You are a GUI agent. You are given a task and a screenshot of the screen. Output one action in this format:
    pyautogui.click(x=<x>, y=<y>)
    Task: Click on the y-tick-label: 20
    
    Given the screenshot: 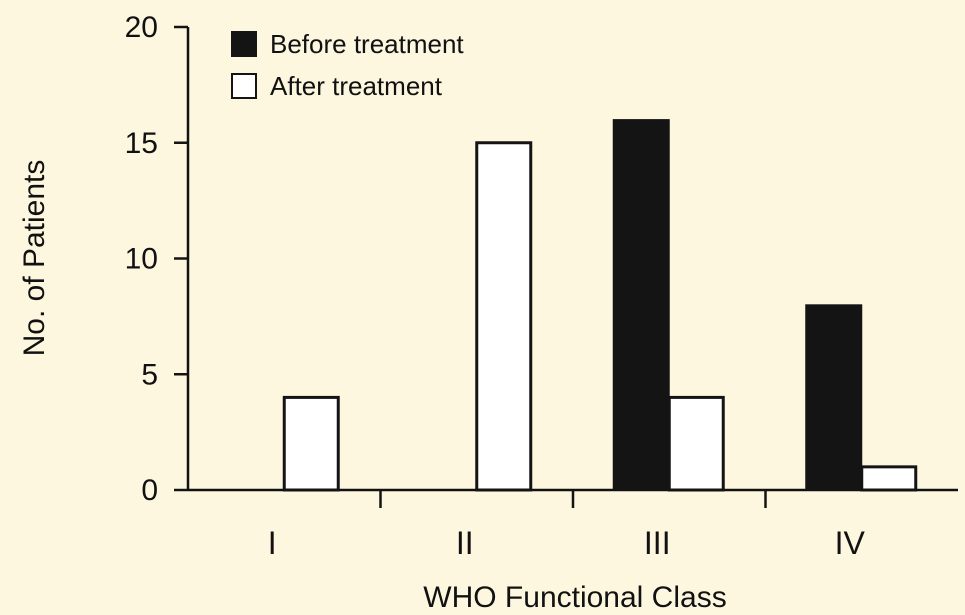 What is the action you would take?
    pyautogui.click(x=141, y=27)
    